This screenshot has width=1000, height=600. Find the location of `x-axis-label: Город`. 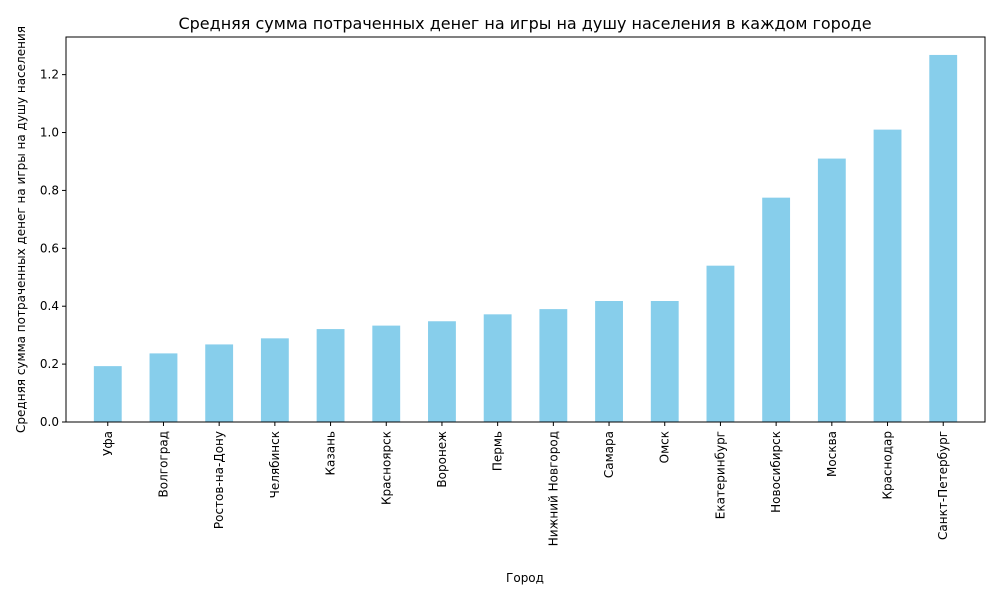

x-axis-label: Город is located at coordinates (525, 578).